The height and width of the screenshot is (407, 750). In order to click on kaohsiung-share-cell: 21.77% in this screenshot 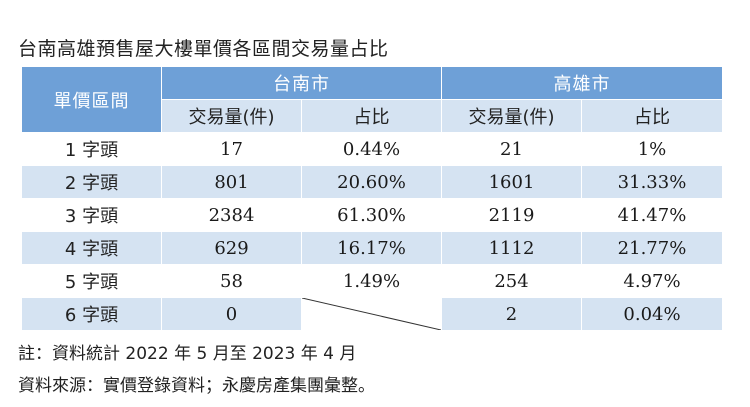, I will do `click(652, 248)`.